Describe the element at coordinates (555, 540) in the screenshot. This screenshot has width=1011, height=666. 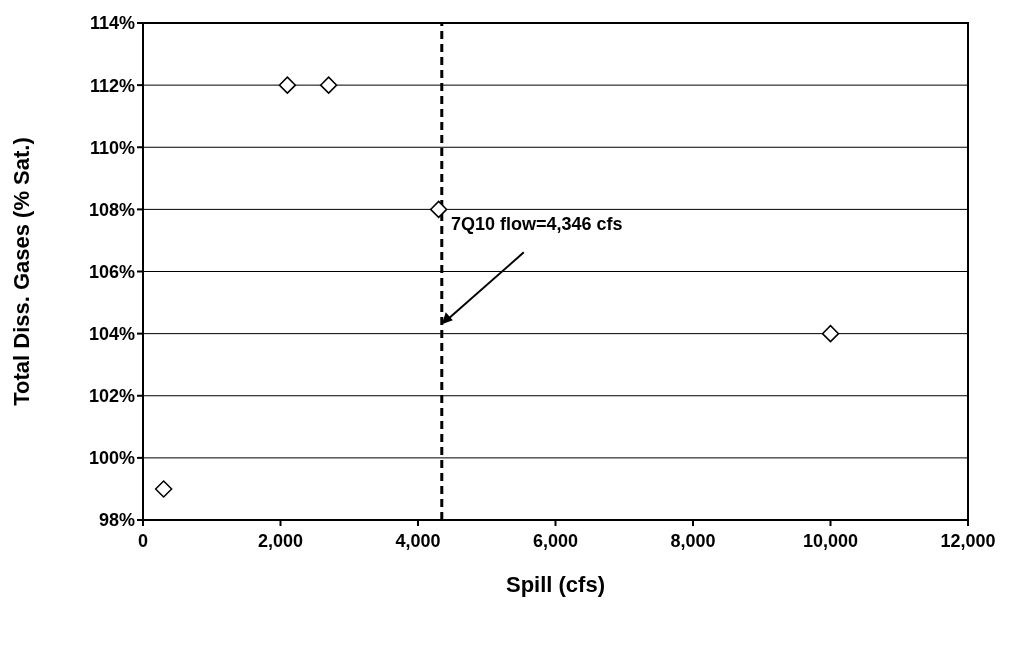
I see `x-tick-label: 6,000` at that location.